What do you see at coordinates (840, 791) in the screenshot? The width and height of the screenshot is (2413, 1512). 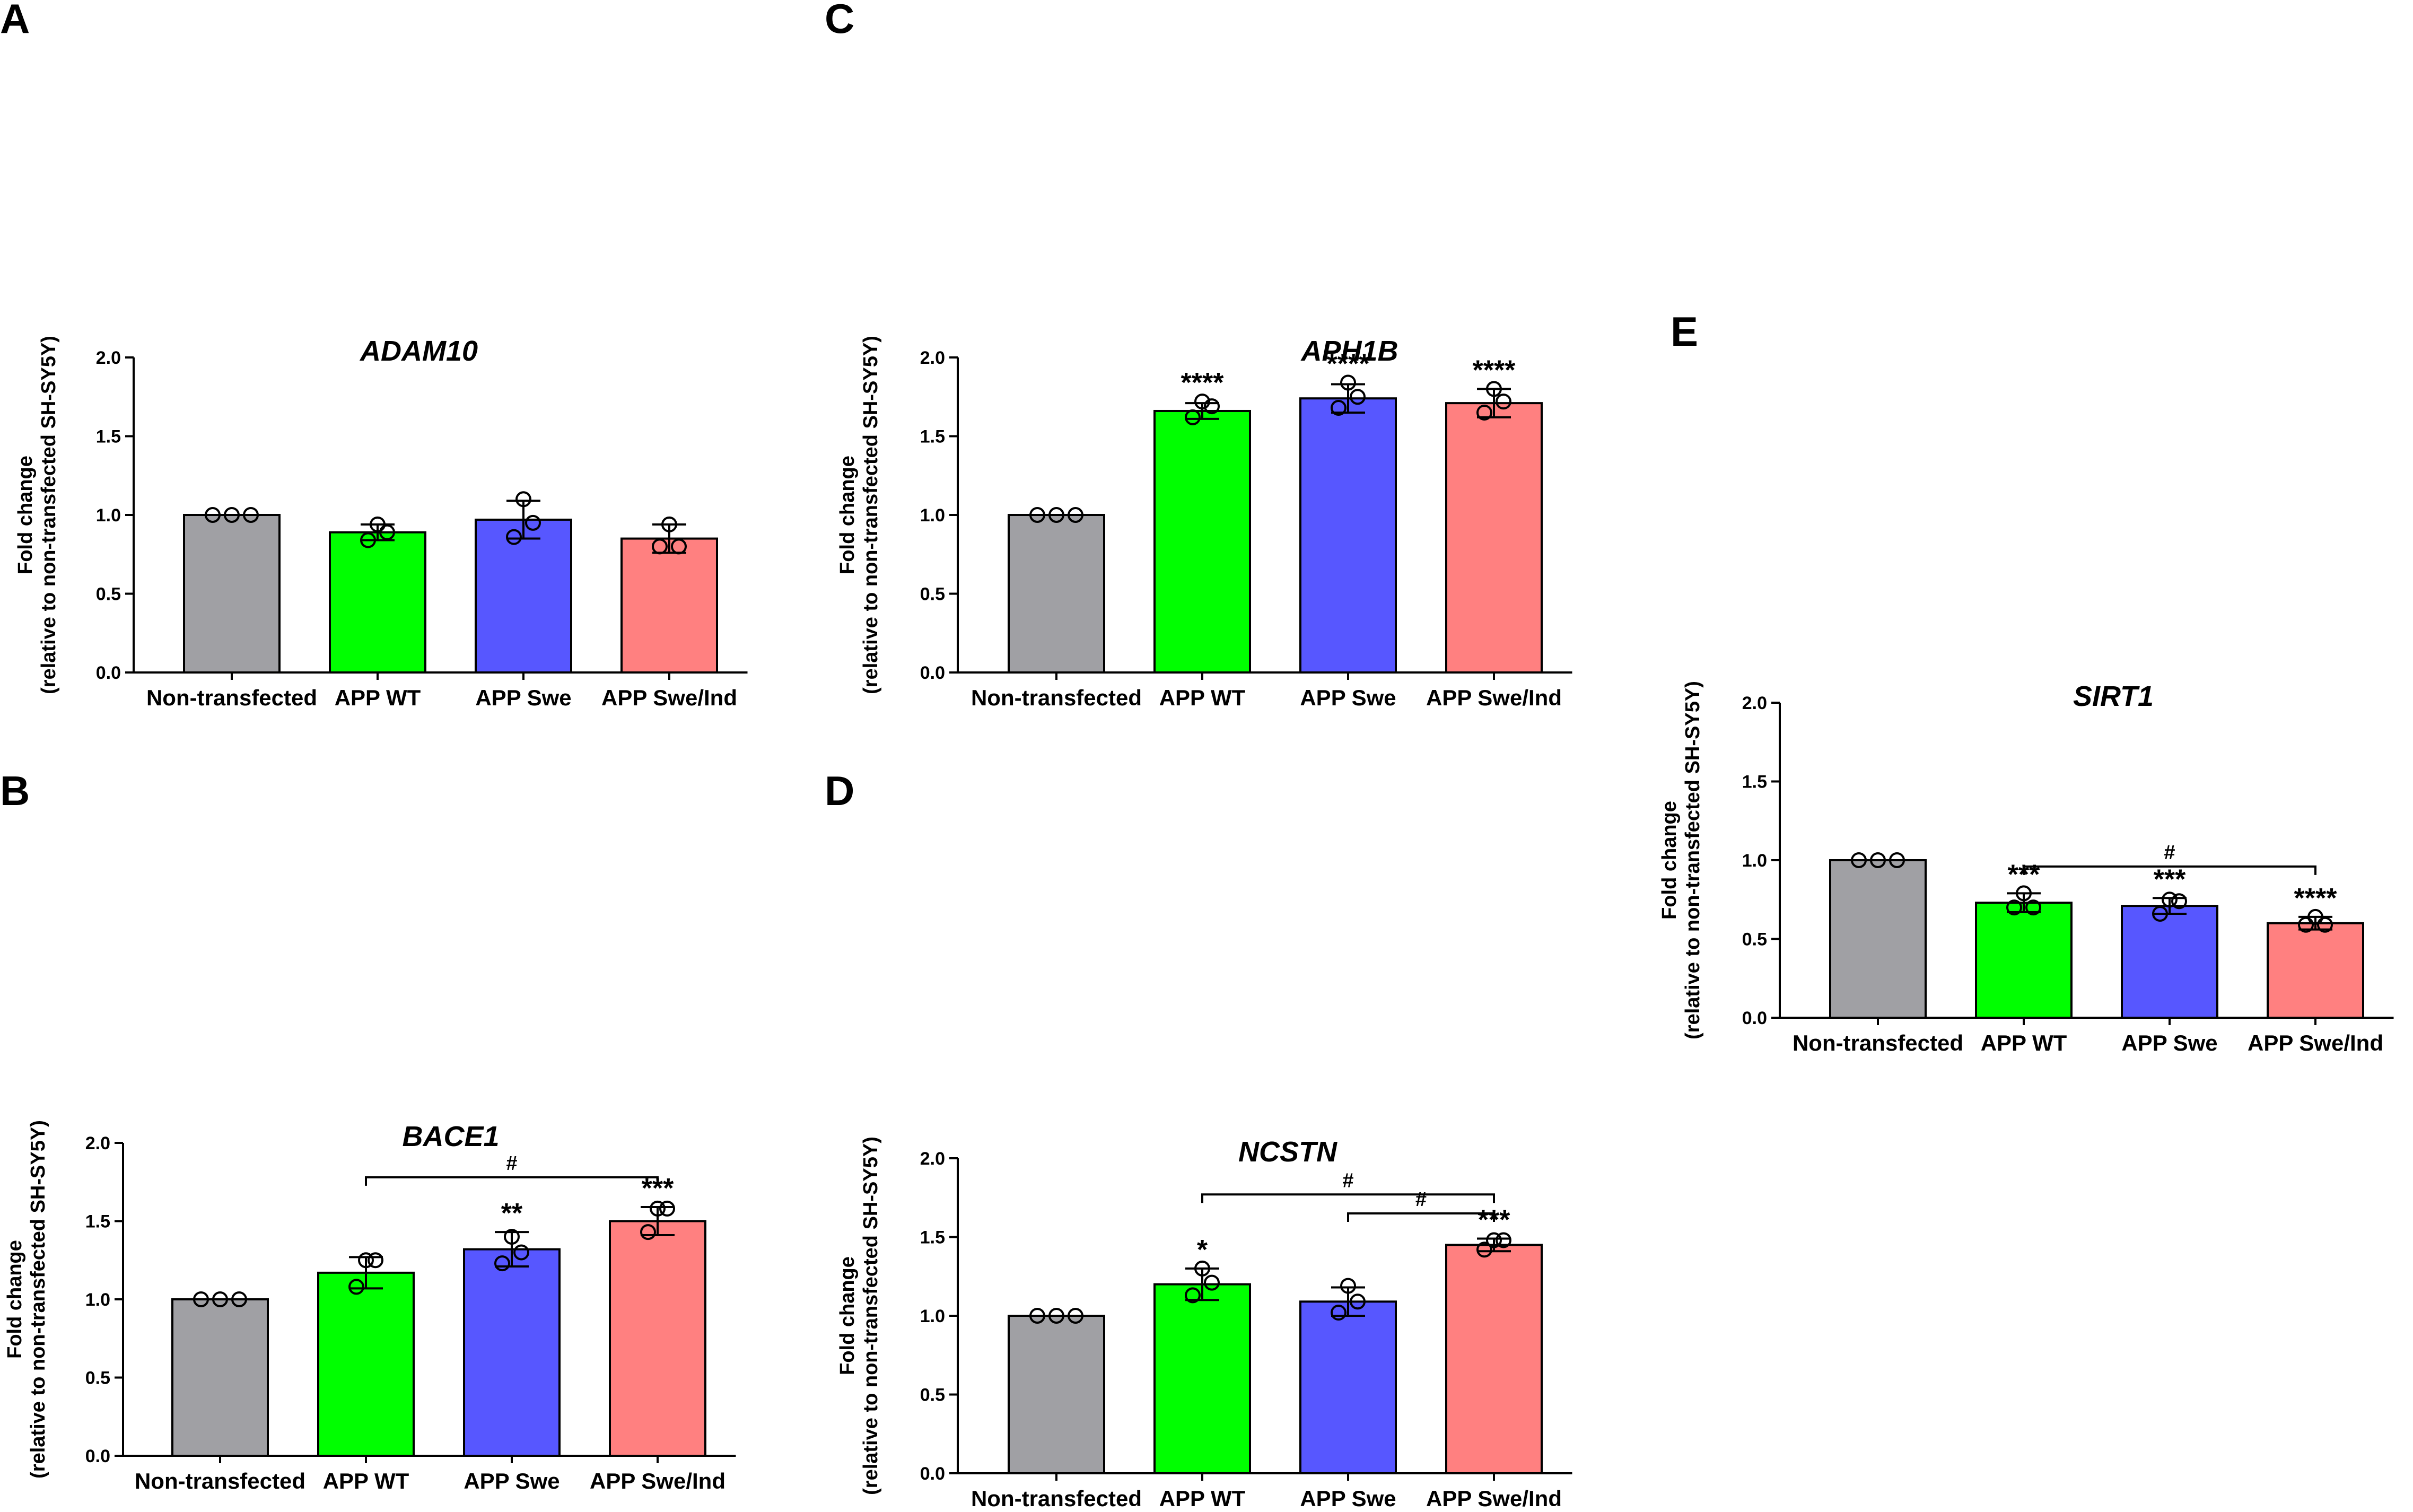 I see `panel-letter-d: D` at bounding box center [840, 791].